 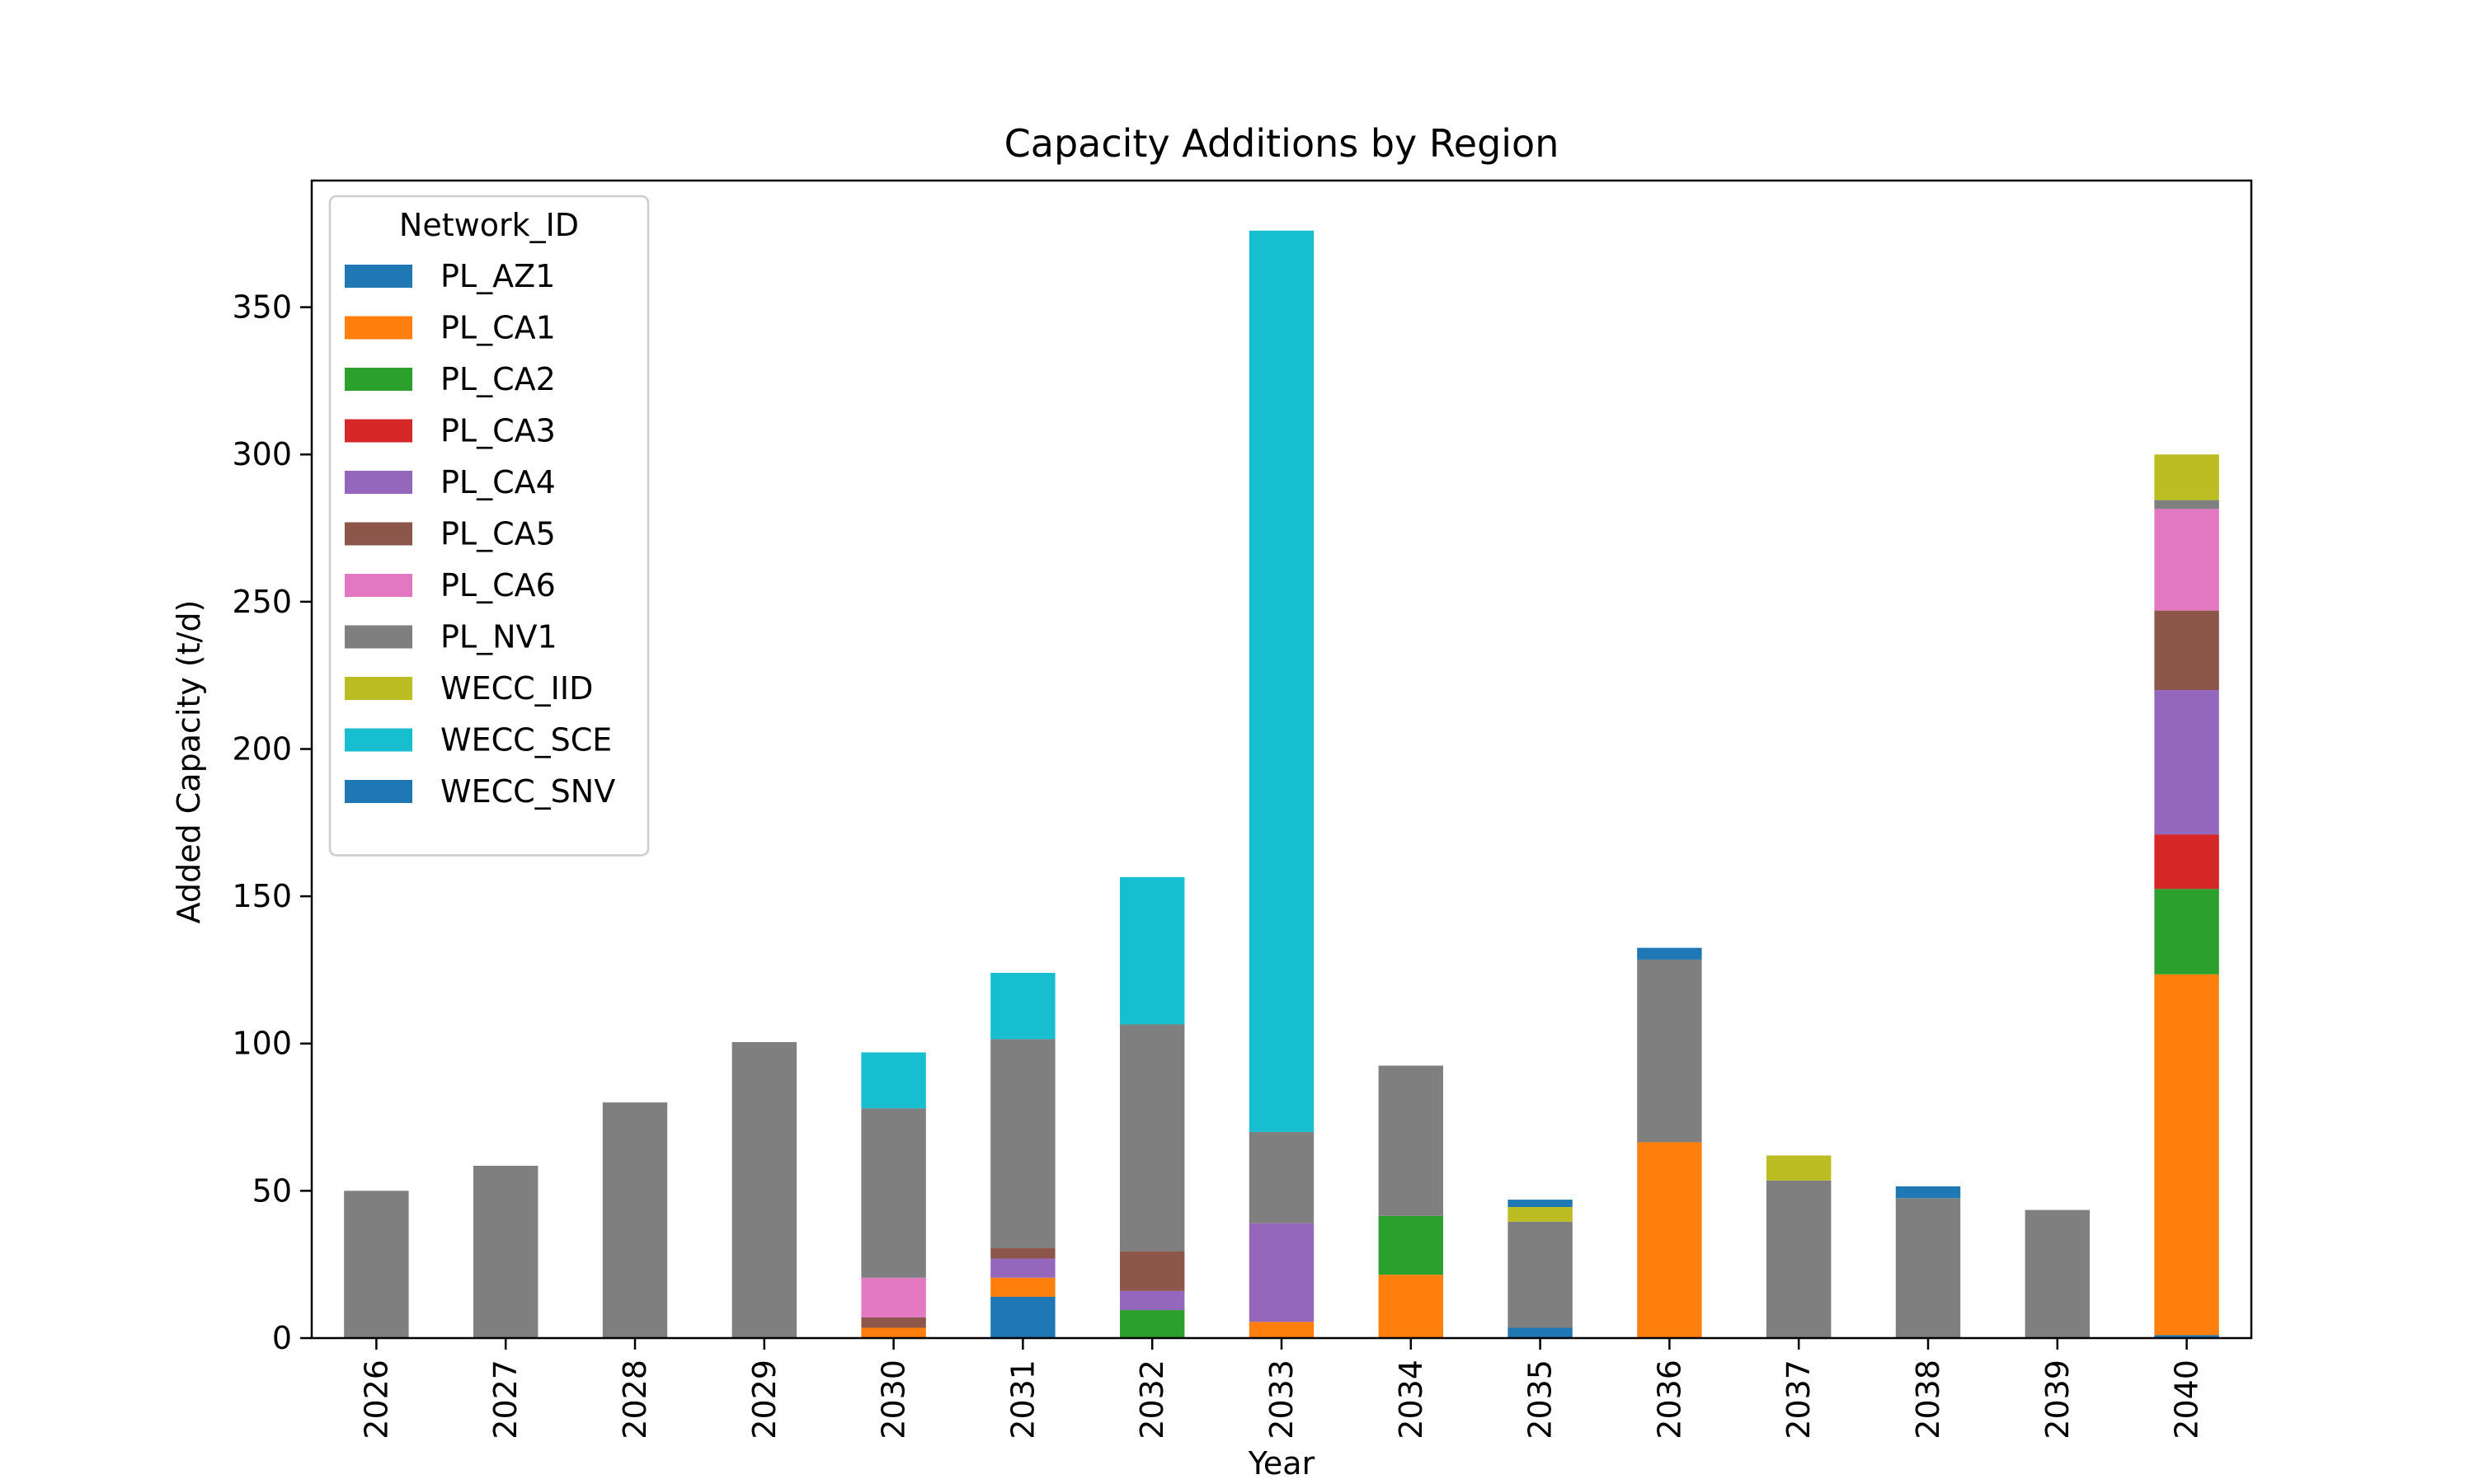 I want to click on y-tick-label: 250, so click(x=262, y=602).